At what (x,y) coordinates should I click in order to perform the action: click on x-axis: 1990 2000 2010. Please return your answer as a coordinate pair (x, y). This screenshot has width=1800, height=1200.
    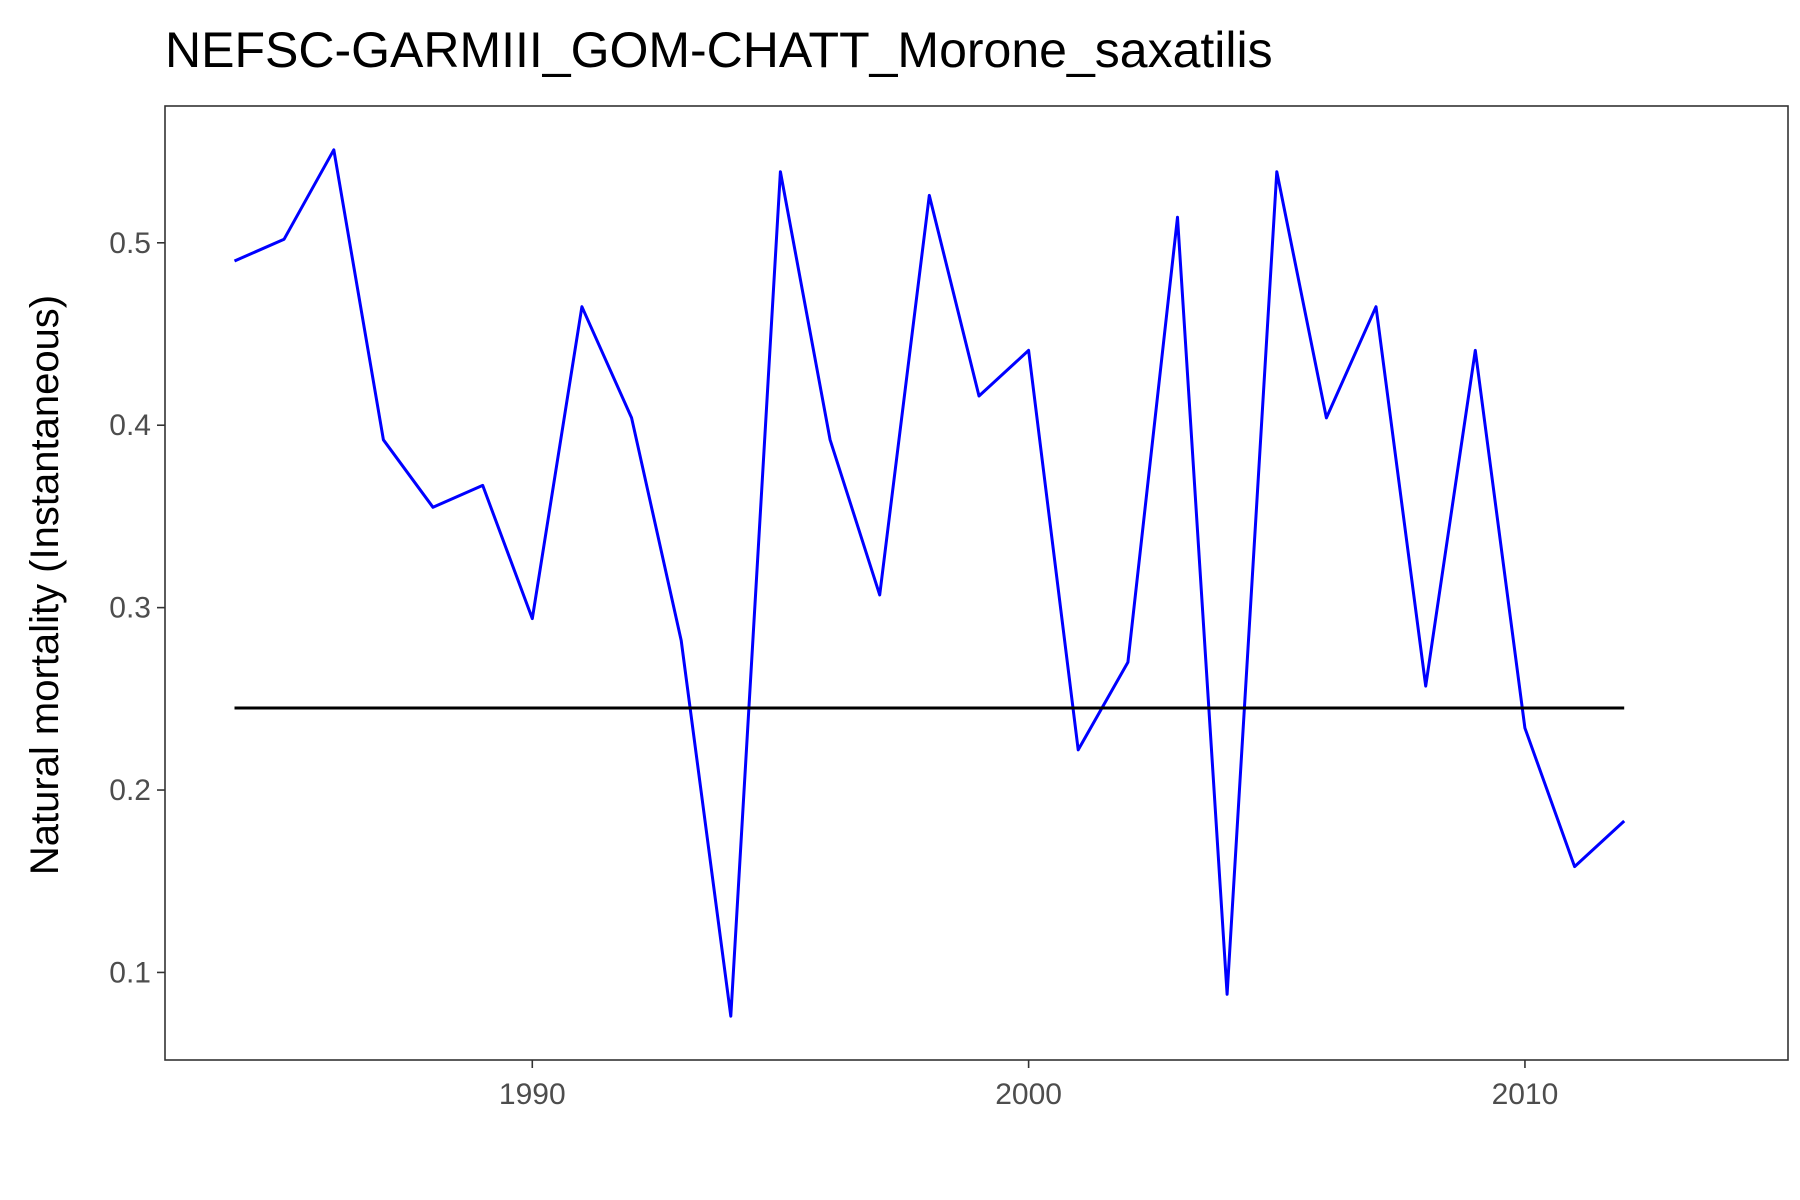
    Looking at the image, I should click on (1028, 1085).